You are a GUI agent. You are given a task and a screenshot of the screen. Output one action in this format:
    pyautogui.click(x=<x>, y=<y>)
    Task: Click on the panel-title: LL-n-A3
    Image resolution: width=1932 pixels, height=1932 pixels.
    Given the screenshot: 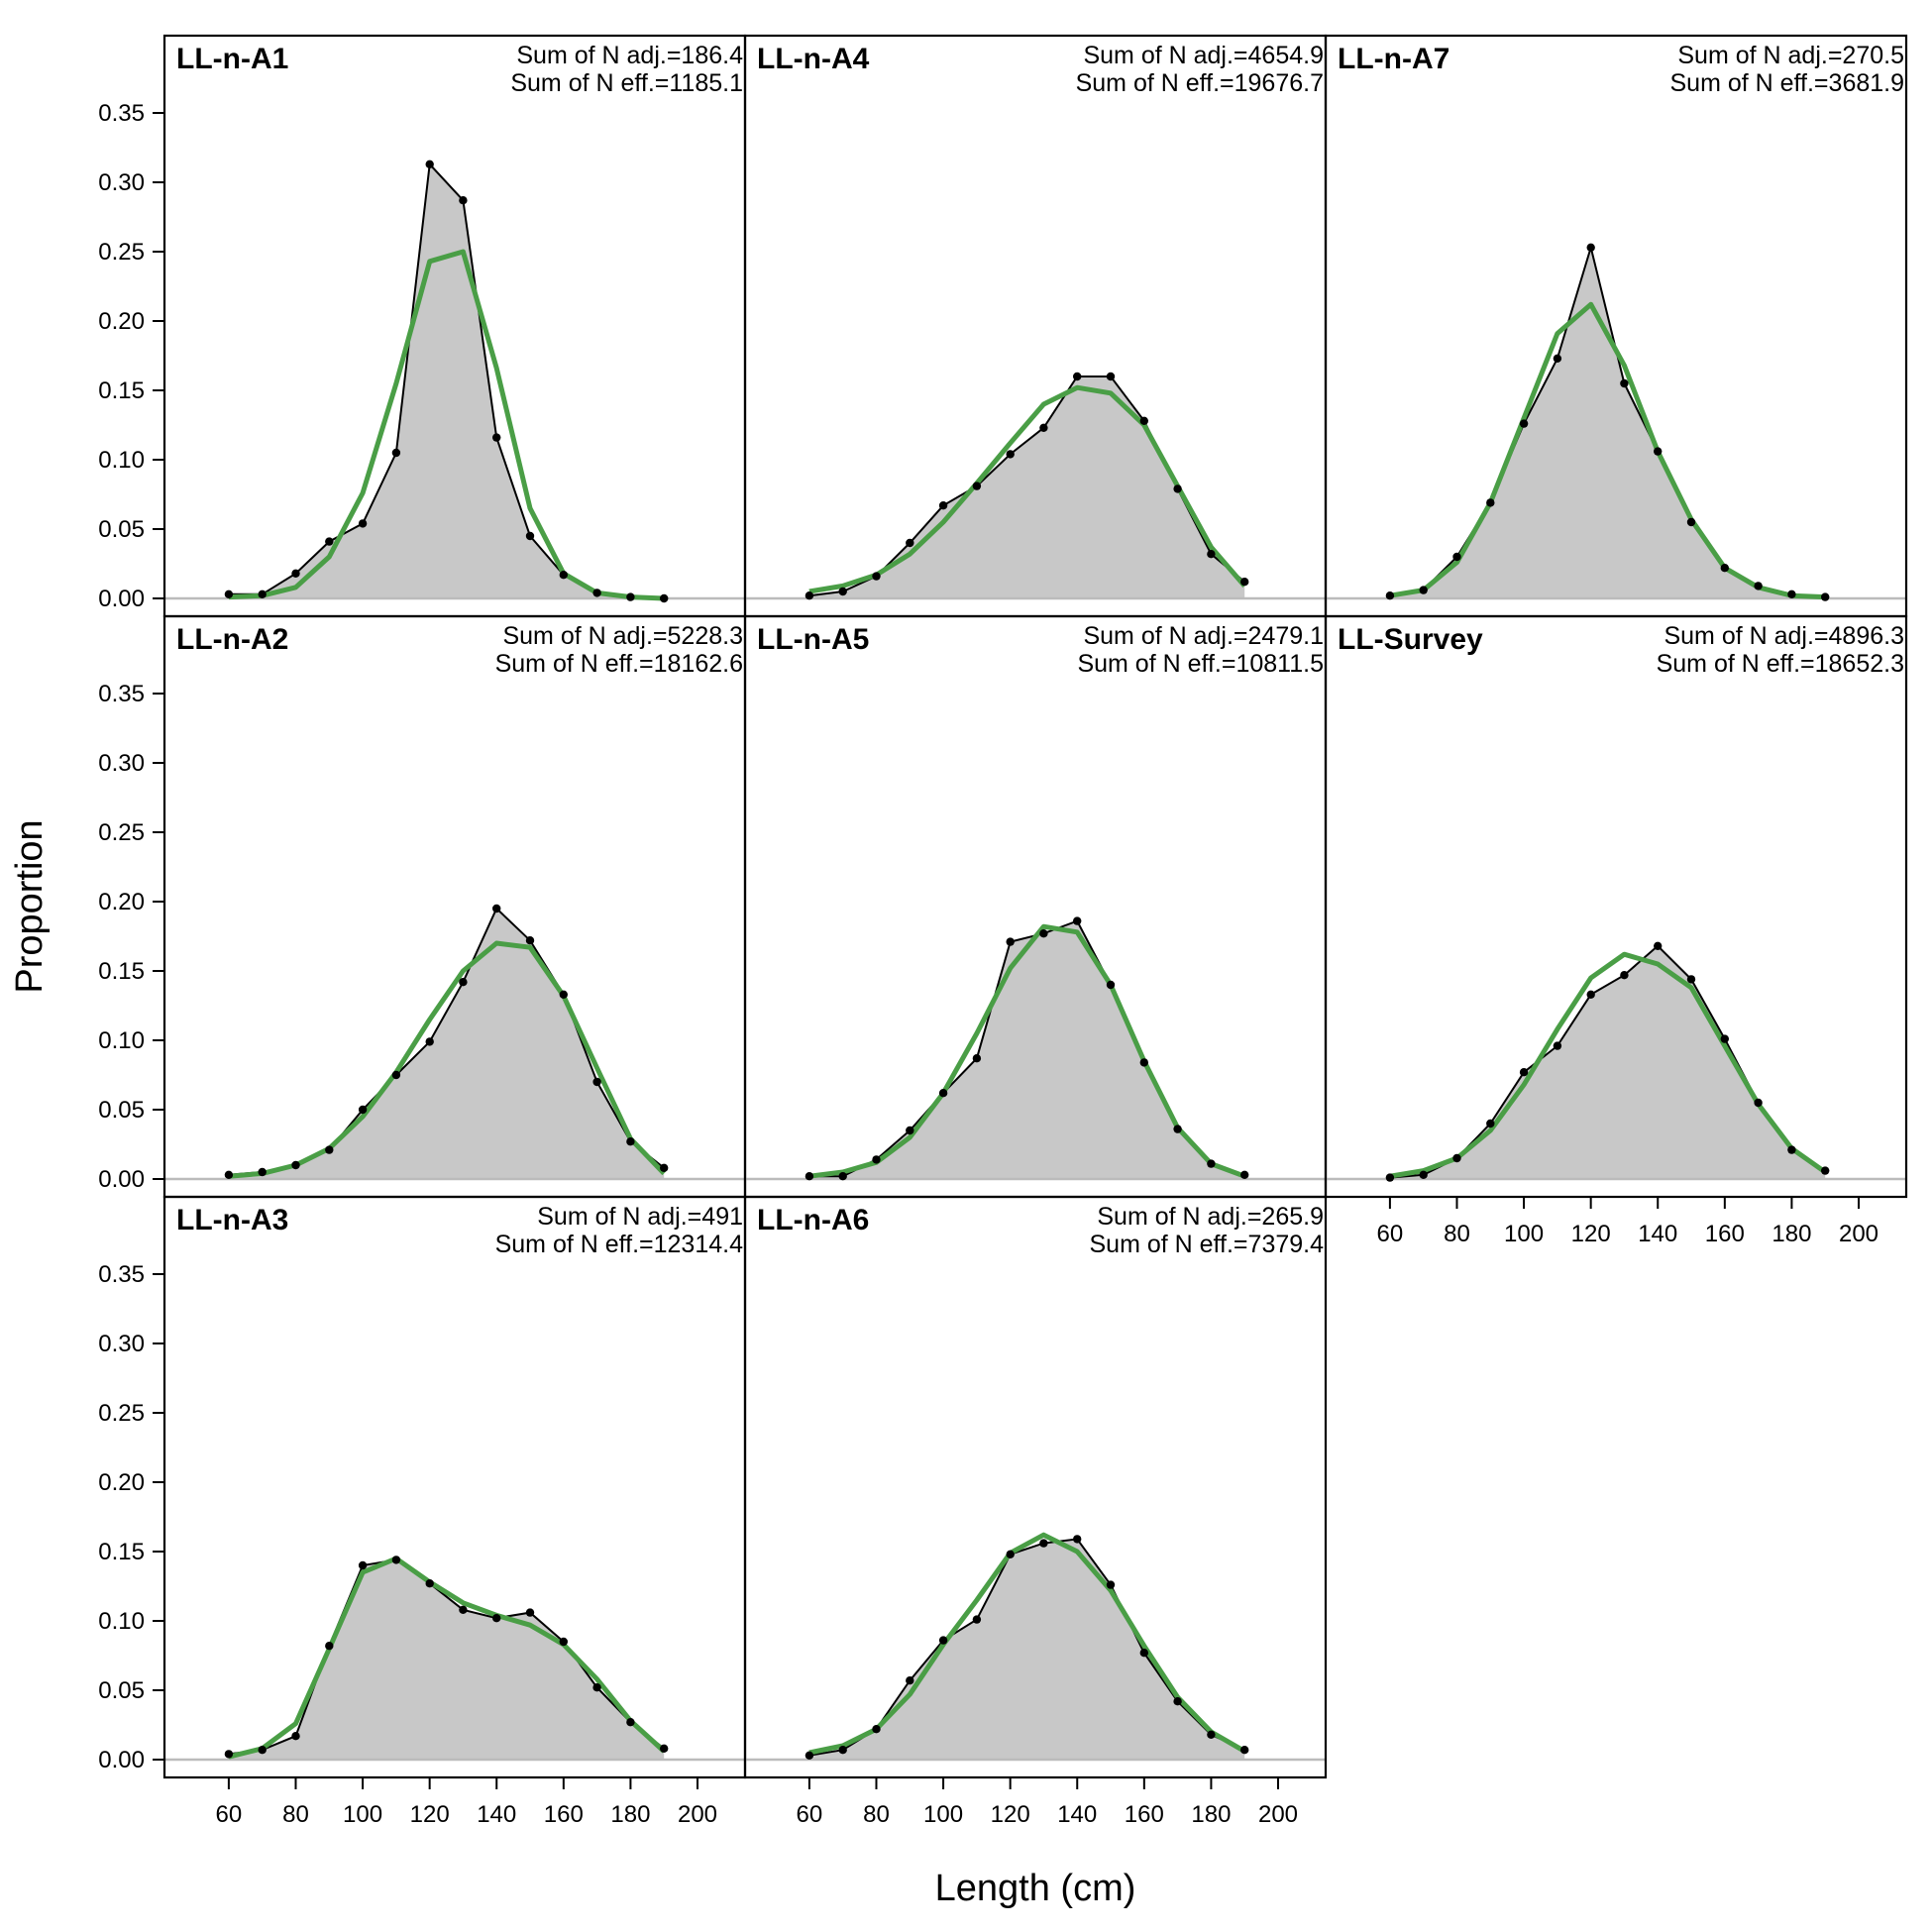 What is the action you would take?
    pyautogui.click(x=232, y=1220)
    